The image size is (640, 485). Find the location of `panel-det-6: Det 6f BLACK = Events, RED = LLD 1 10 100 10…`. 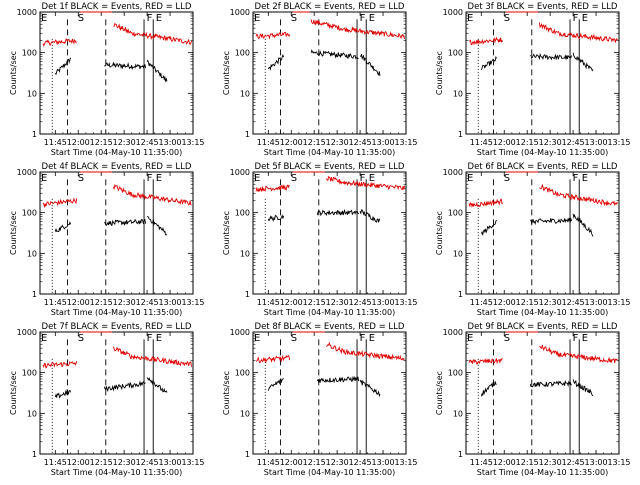

panel-det-6: Det 6f BLACK = Events, RED = LLD 1 10 100 10… is located at coordinates (533, 239).